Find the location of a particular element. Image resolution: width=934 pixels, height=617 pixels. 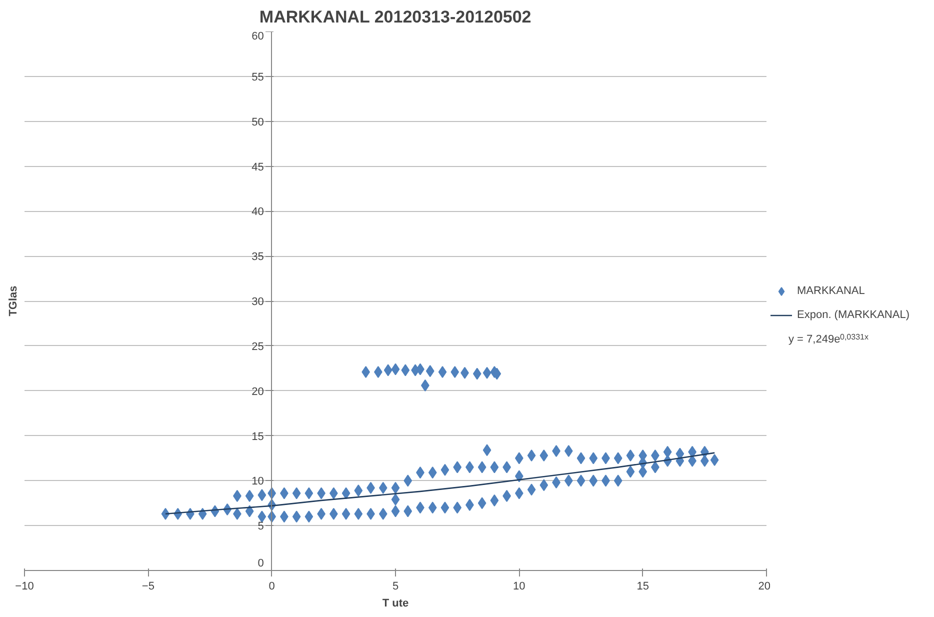

y-axis-title: TGlas is located at coordinates (14, 301).